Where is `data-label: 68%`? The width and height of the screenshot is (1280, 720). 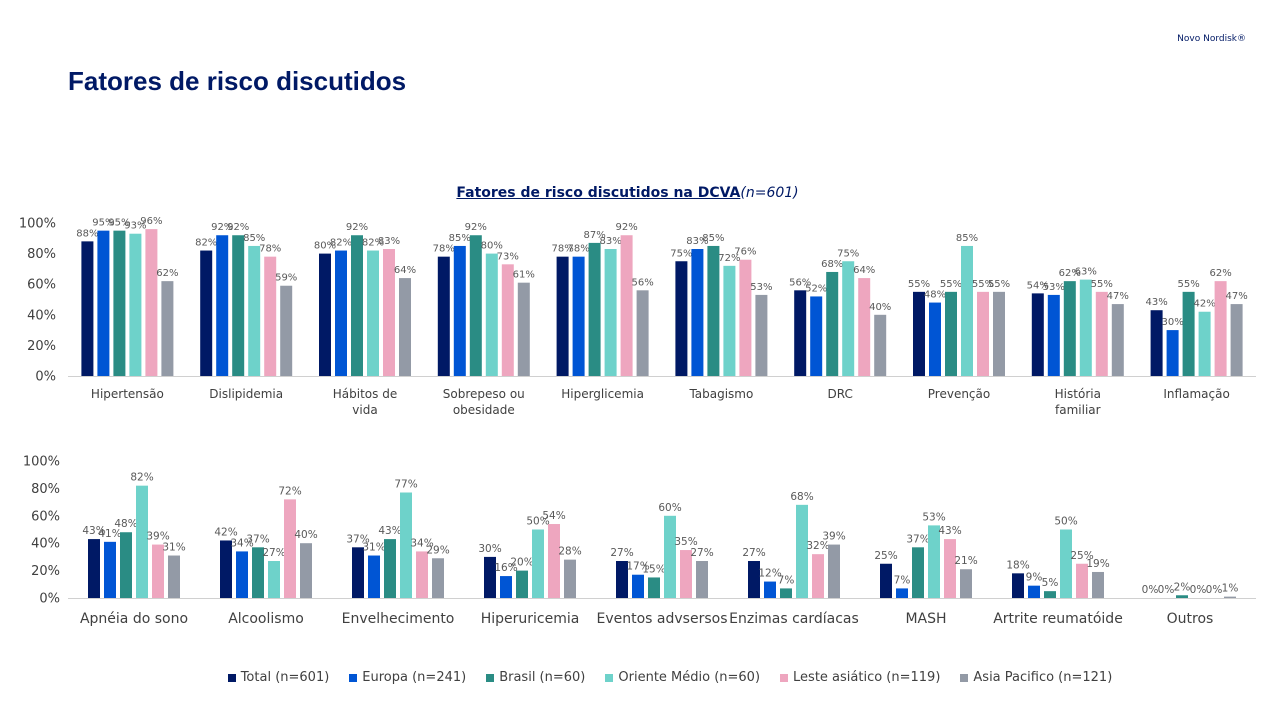
data-label: 68% is located at coordinates (801, 497).